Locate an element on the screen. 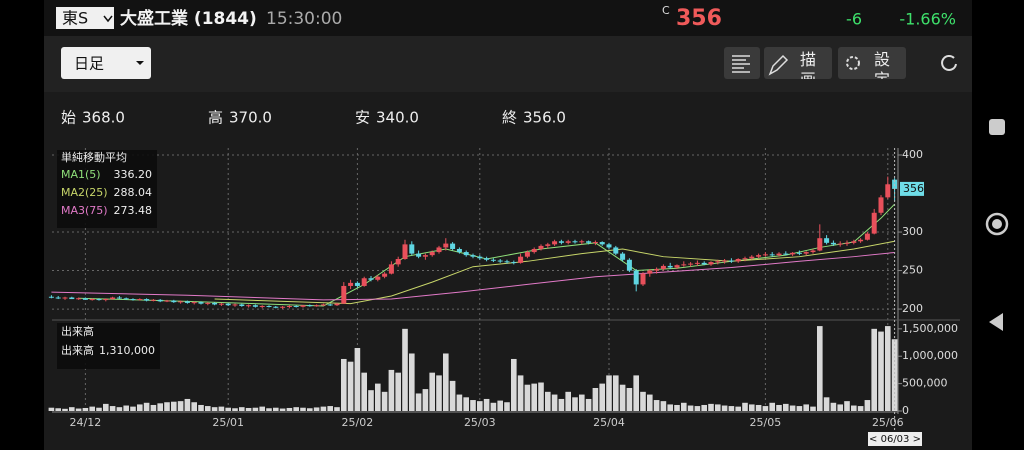  recents-button is located at coordinates (997, 127).